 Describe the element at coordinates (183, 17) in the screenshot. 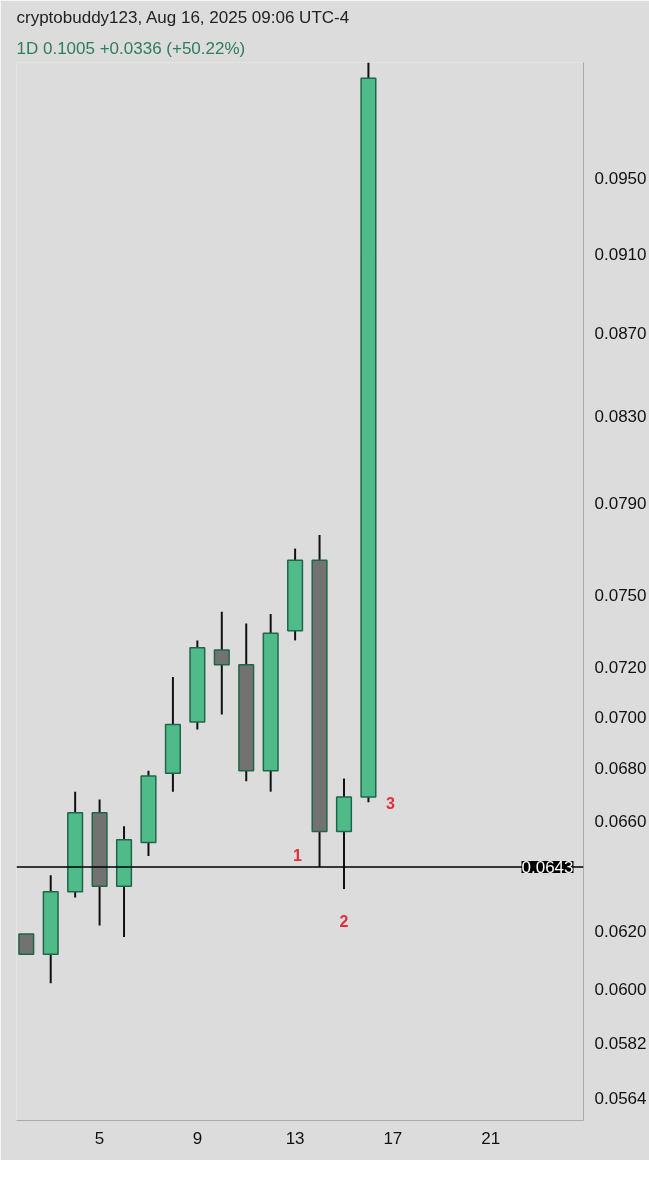

I see `chart-title: cryptobuddy123, Aug 16, 2025 09:06 UTC-4` at that location.